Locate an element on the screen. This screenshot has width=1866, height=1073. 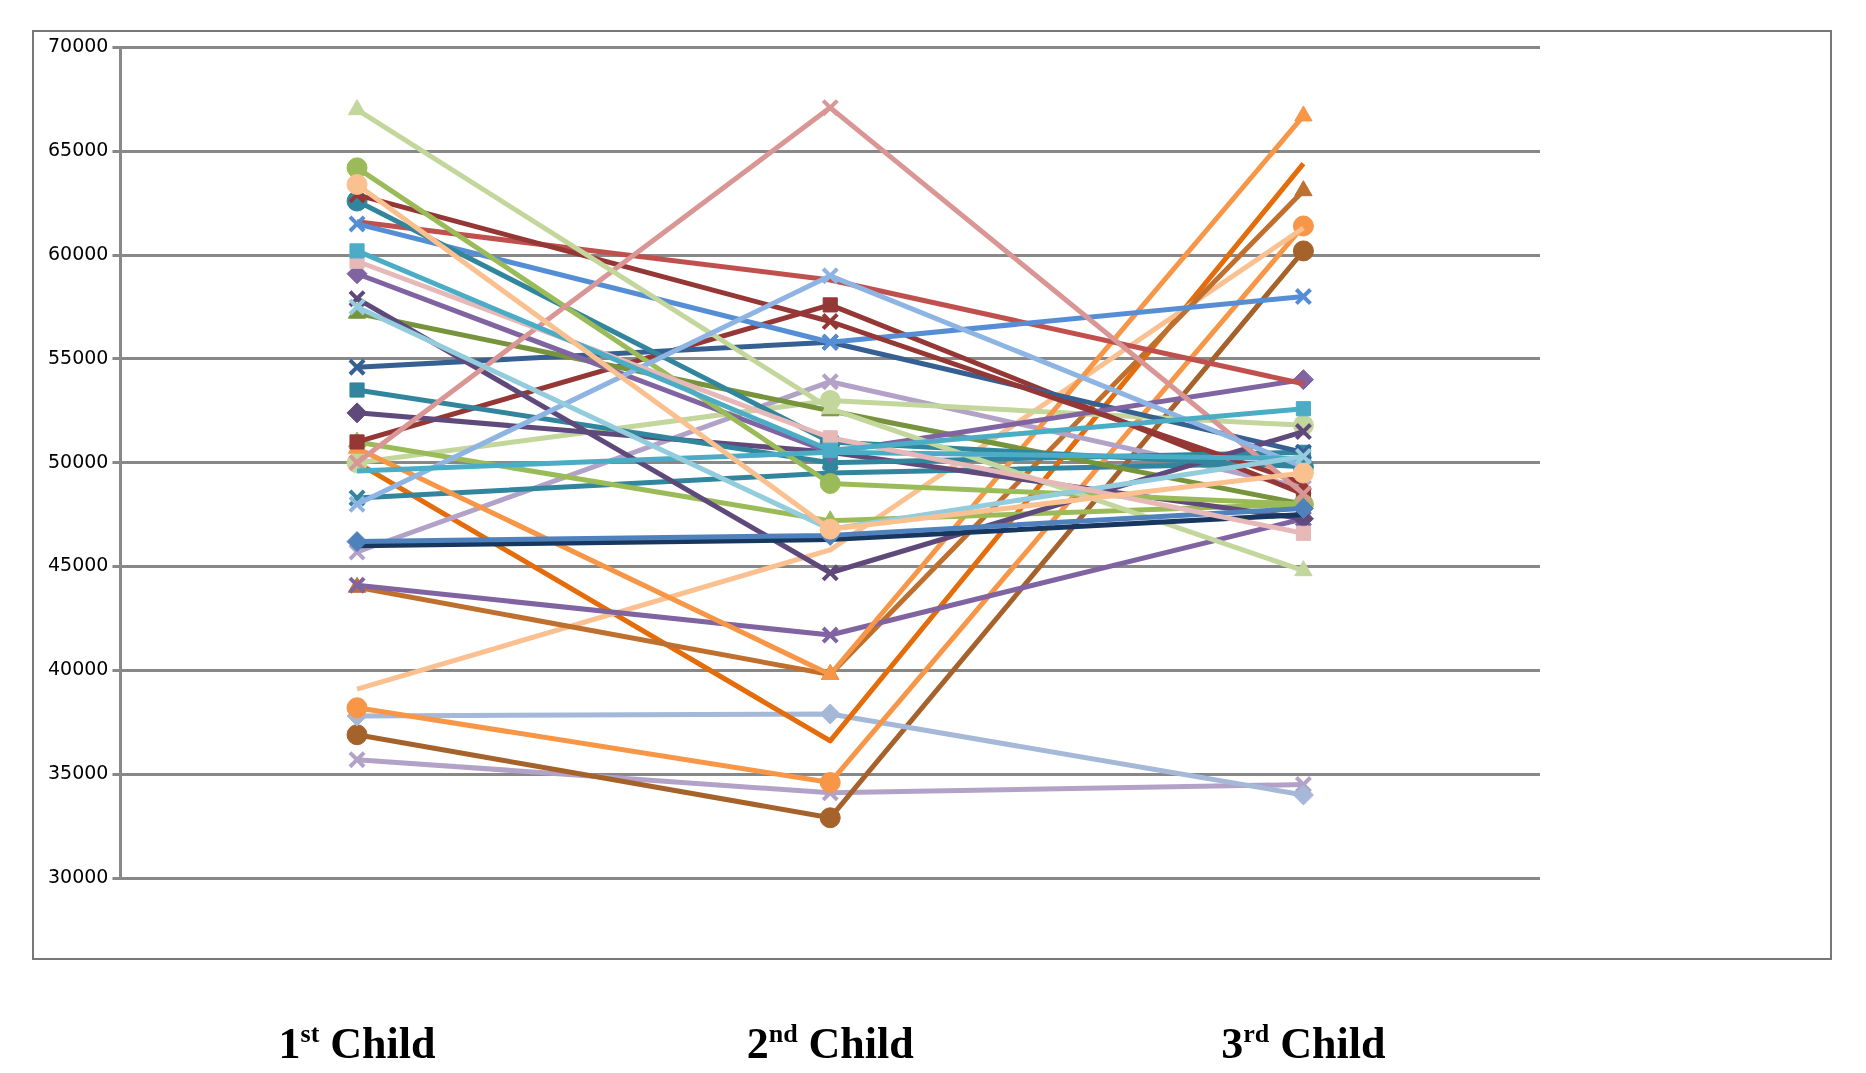
y-tick-label: 65000 is located at coordinates (78, 149).